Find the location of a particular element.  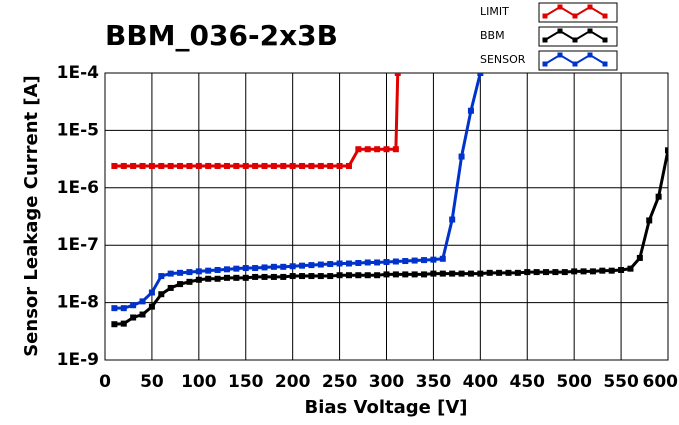

y-tick-label: 1E-4 is located at coordinates (78, 73).